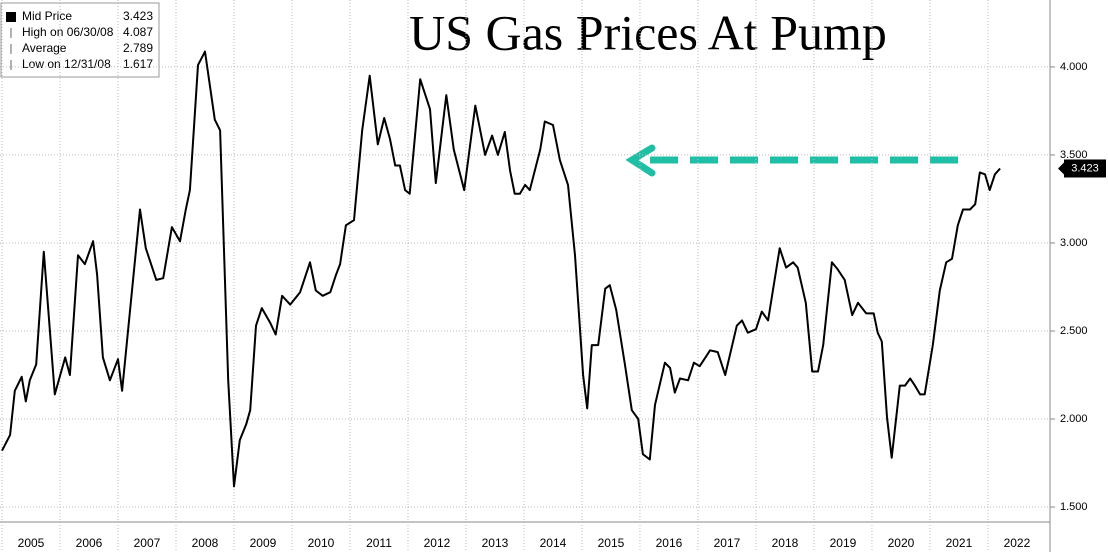 The height and width of the screenshot is (552, 1108). I want to click on legend-label: Low on 12/31/08, so click(66, 64).